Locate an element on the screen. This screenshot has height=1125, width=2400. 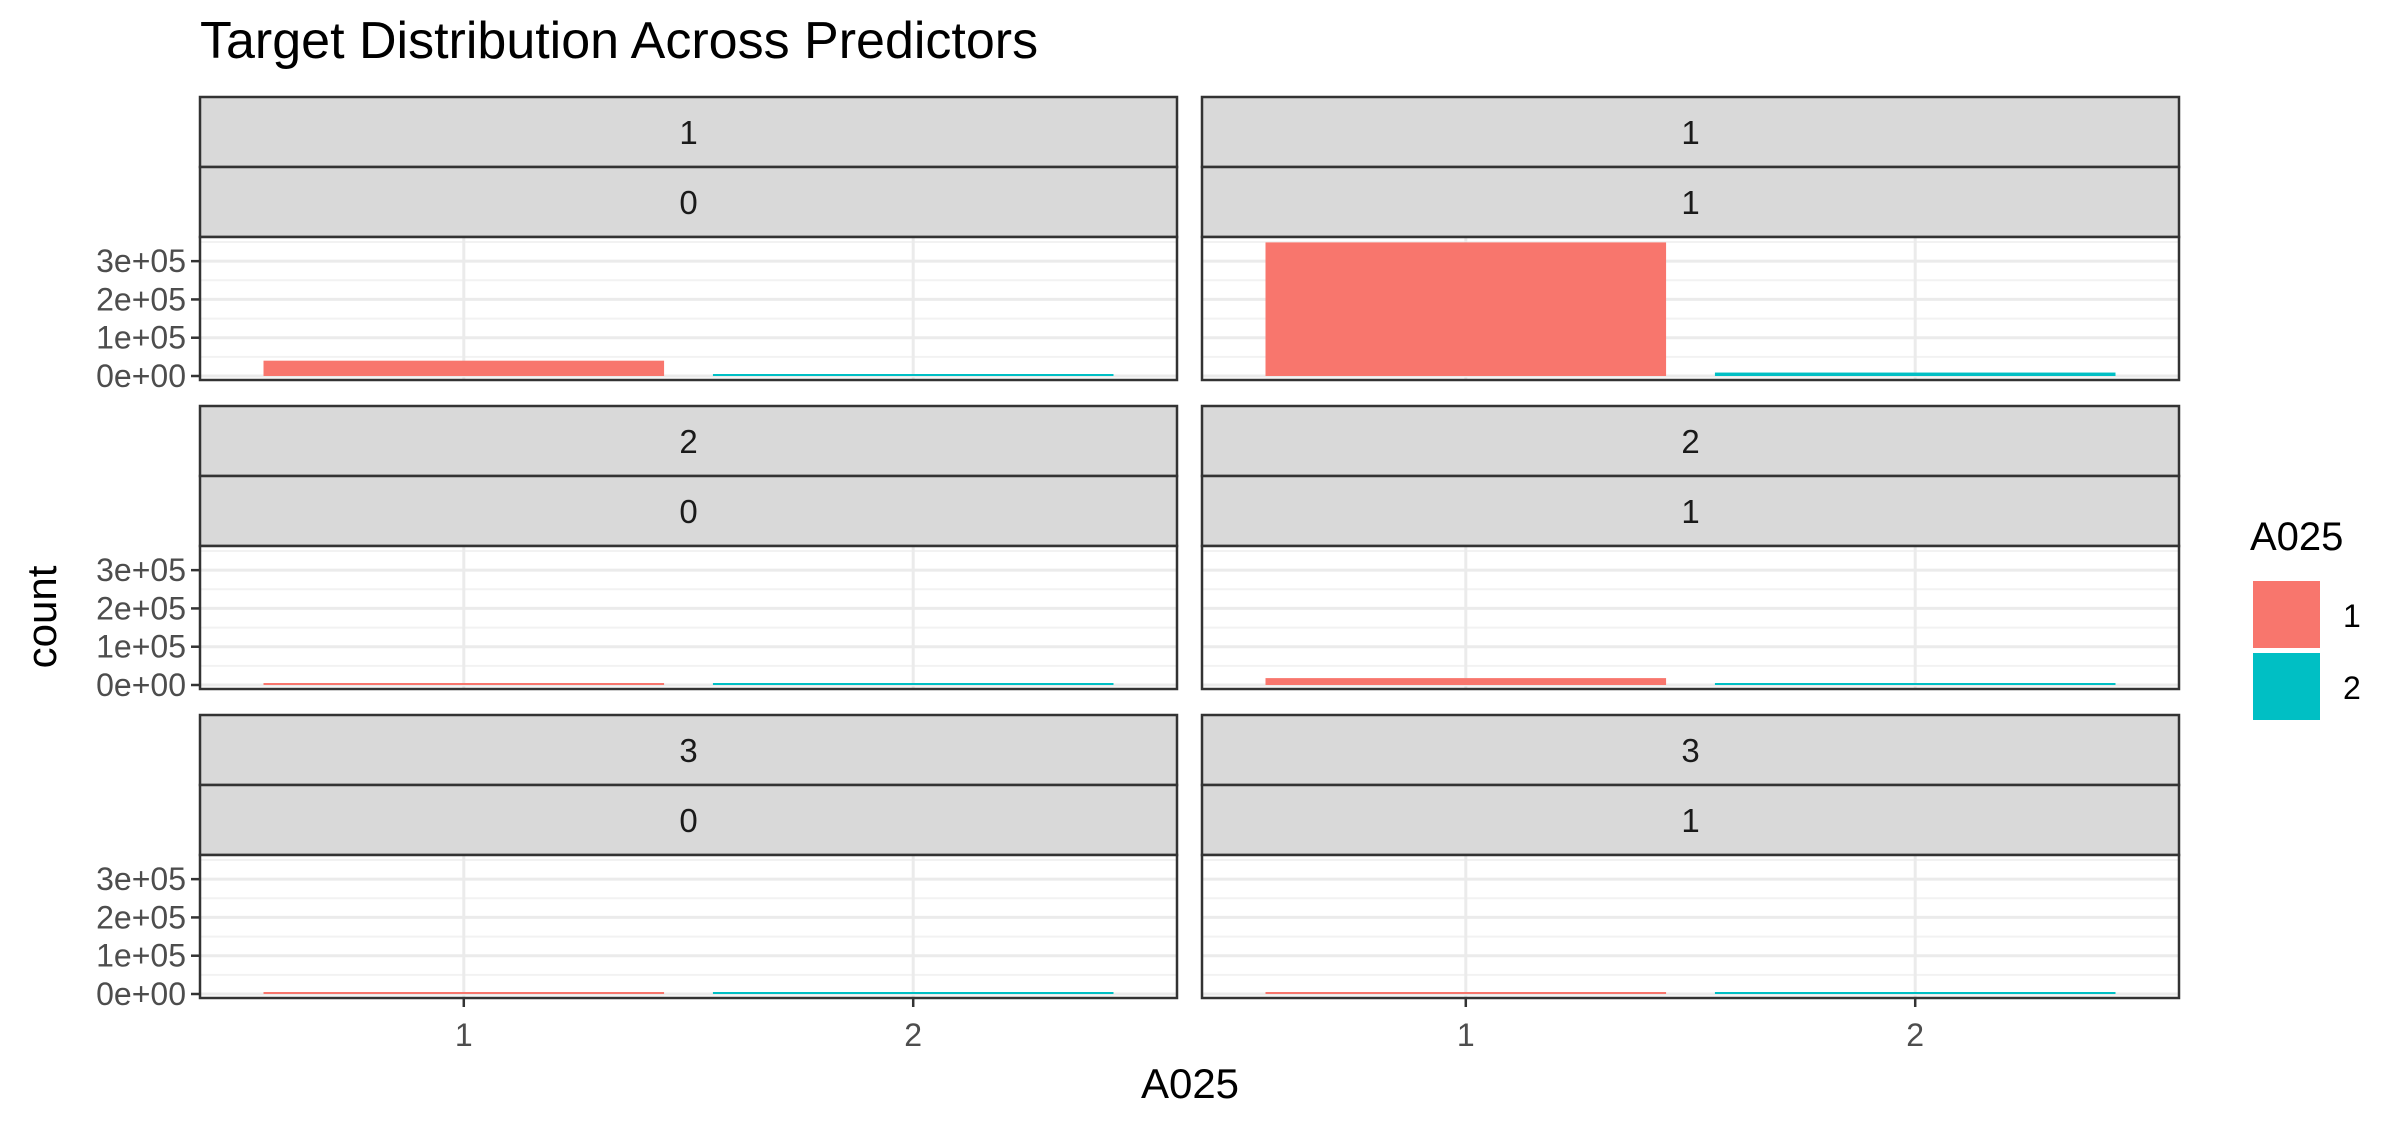
y-axis-label: count is located at coordinates (41, 616).